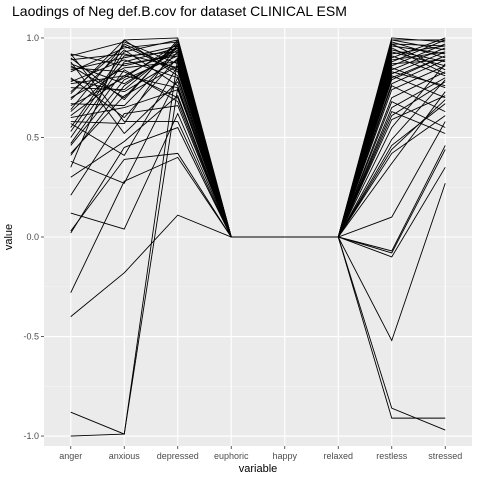 This screenshot has height=480, width=480. Describe the element at coordinates (338, 456) in the screenshot. I see `x-tick-label: relaxed` at that location.